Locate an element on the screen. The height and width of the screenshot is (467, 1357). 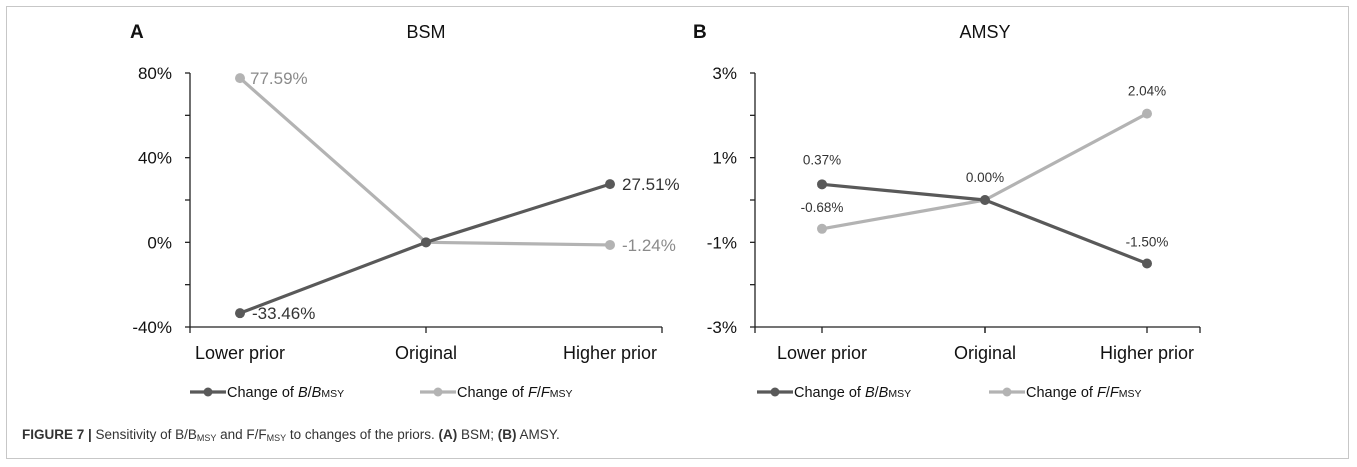
data-label: 2.04% is located at coordinates (1147, 91).